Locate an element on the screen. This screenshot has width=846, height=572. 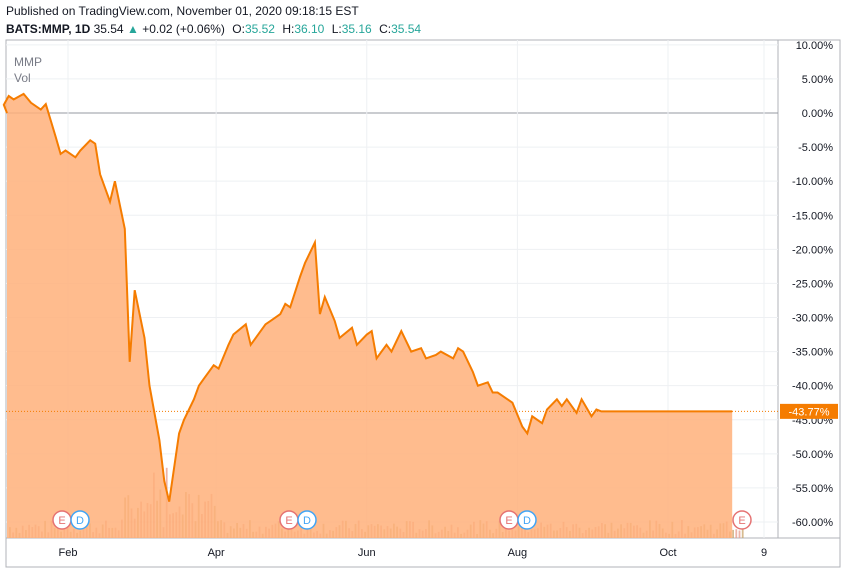
y-tick-label: 10.00% is located at coordinates (815, 46).